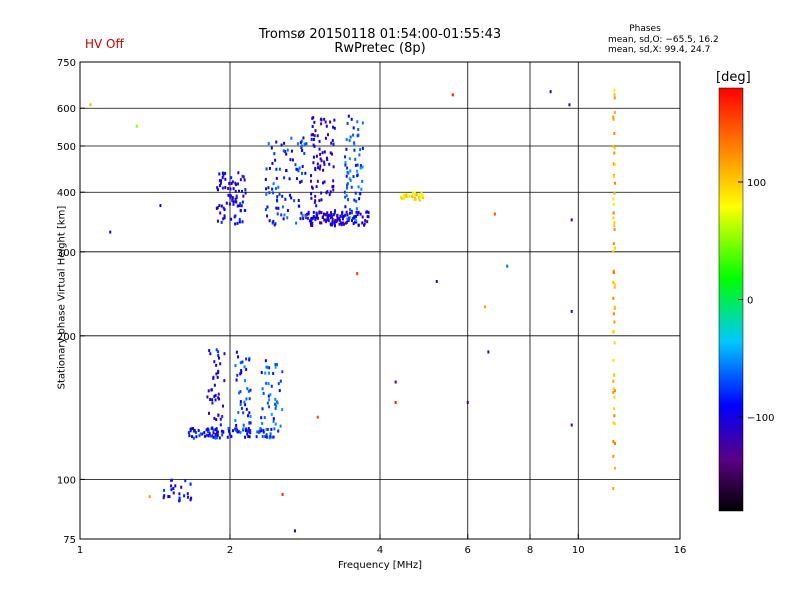 This screenshot has height=600, width=800. I want to click on colorbar-tick-label: −100, so click(760, 418).